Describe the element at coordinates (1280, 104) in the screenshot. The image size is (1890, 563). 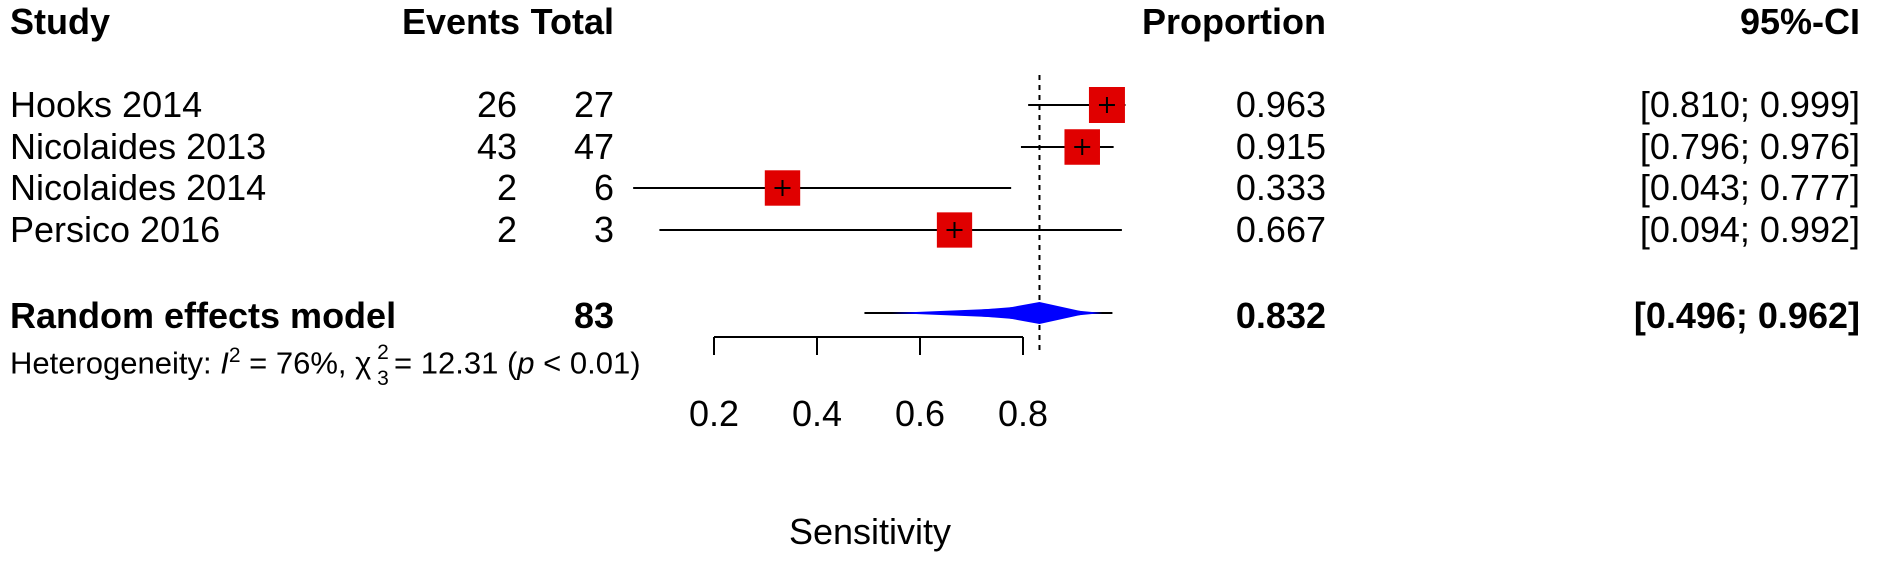
I see `study-proportion: 0.963` at that location.